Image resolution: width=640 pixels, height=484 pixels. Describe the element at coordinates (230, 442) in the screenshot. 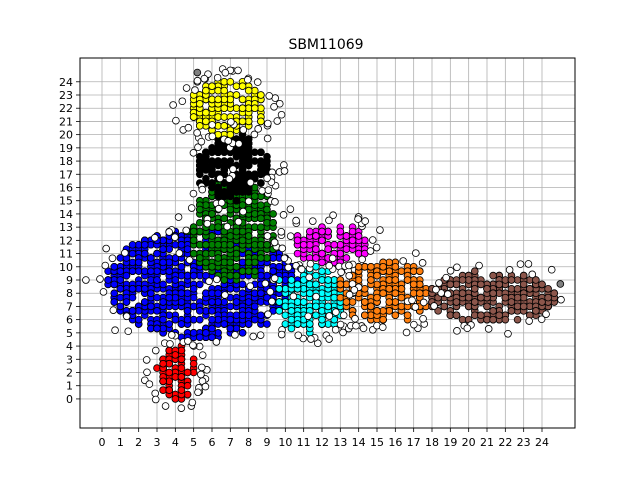

I see `x-tick-label: 7` at that location.